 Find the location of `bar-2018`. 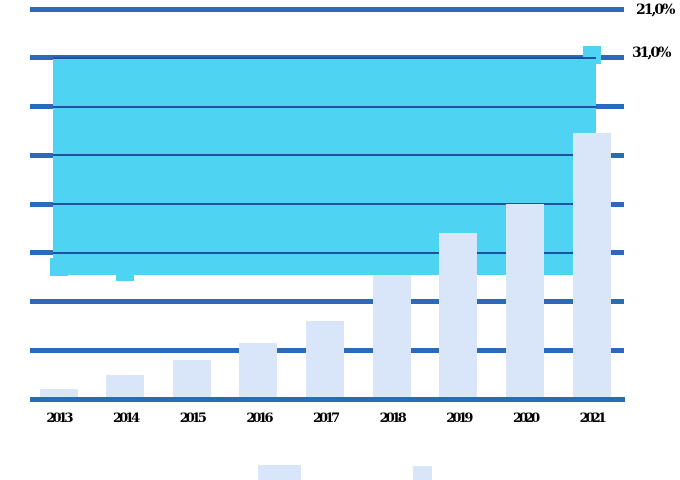

bar-2018 is located at coordinates (391, 336).